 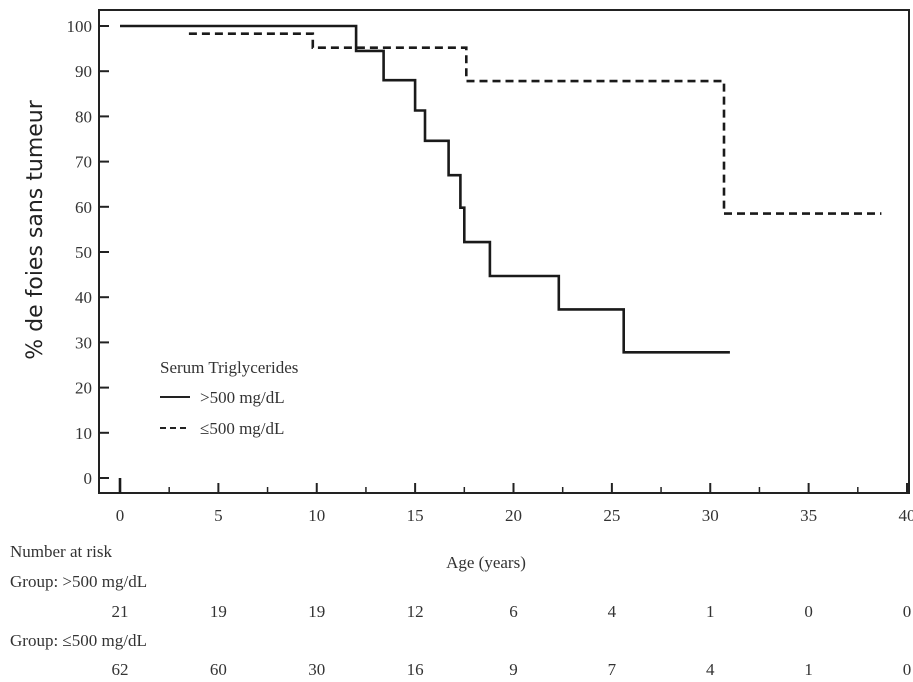 I want to click on x-tick-label: 15, so click(x=415, y=515).